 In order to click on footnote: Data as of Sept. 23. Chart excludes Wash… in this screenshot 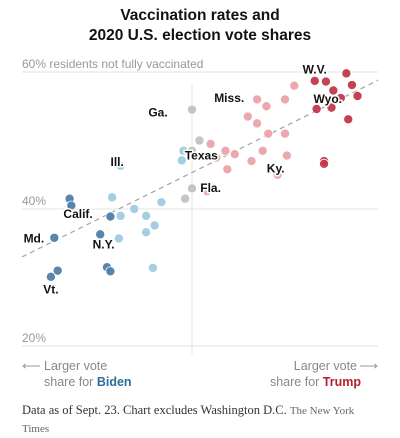, I will do `click(202, 420)`.